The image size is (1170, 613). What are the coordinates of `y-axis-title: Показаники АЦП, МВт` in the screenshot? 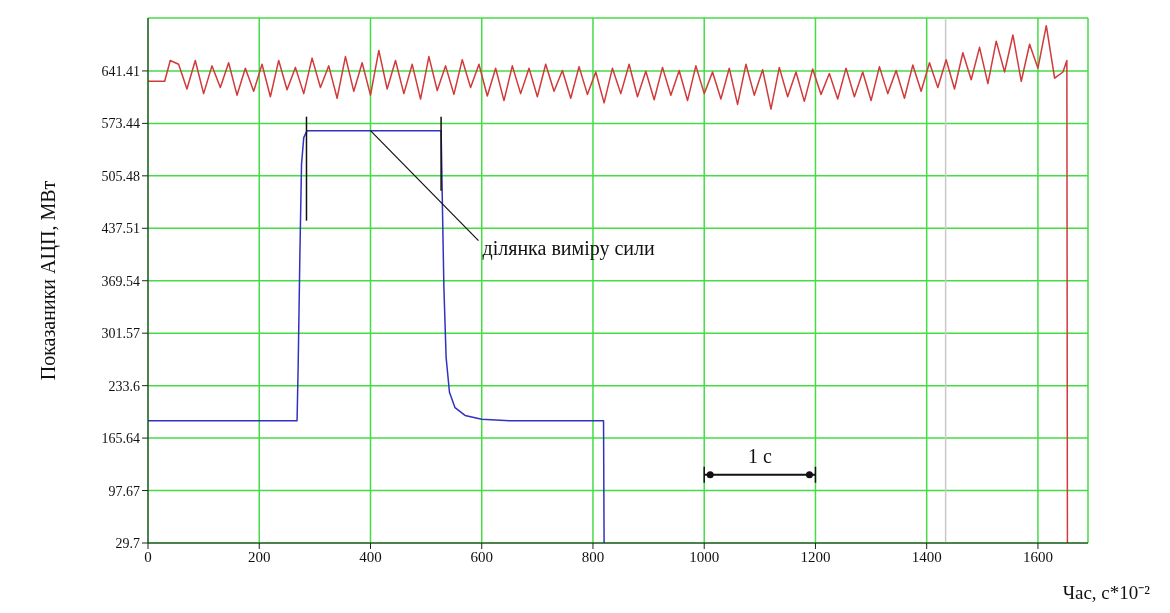 It's located at (49, 280).